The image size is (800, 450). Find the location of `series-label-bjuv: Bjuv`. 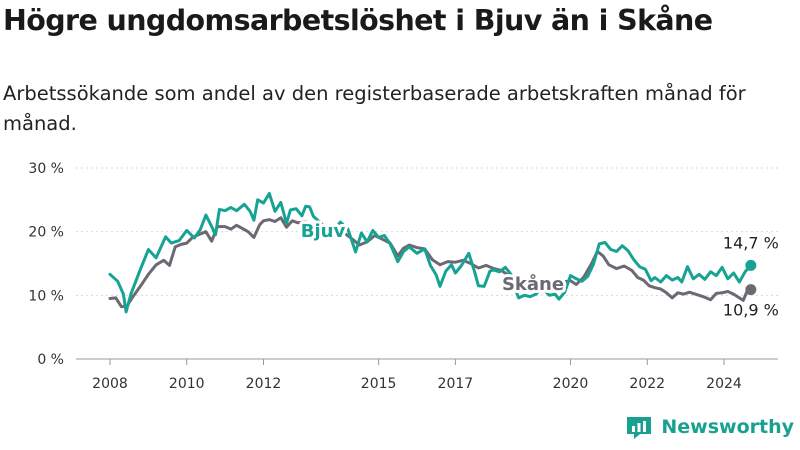

series-label-bjuv: Bjuv is located at coordinates (323, 231).